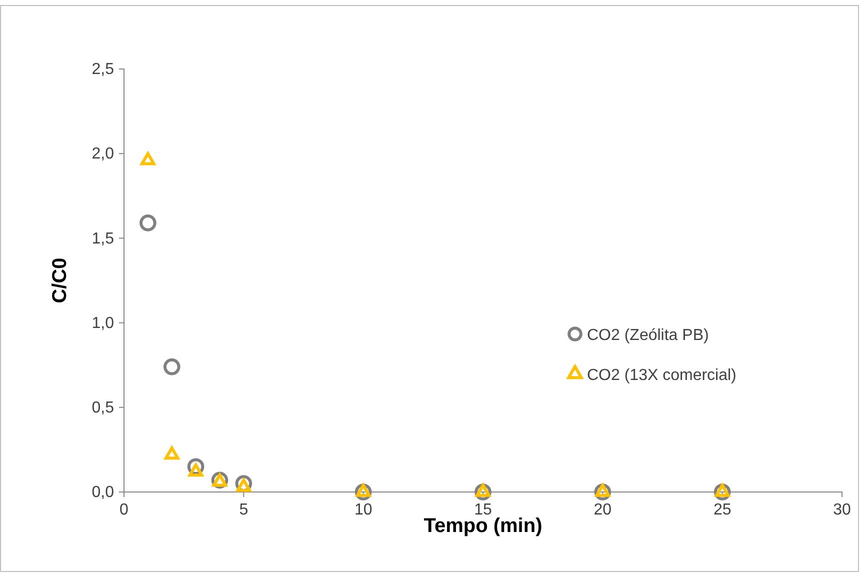  What do you see at coordinates (661, 375) in the screenshot?
I see `legend-label: CO2 (13X comercial)` at bounding box center [661, 375].